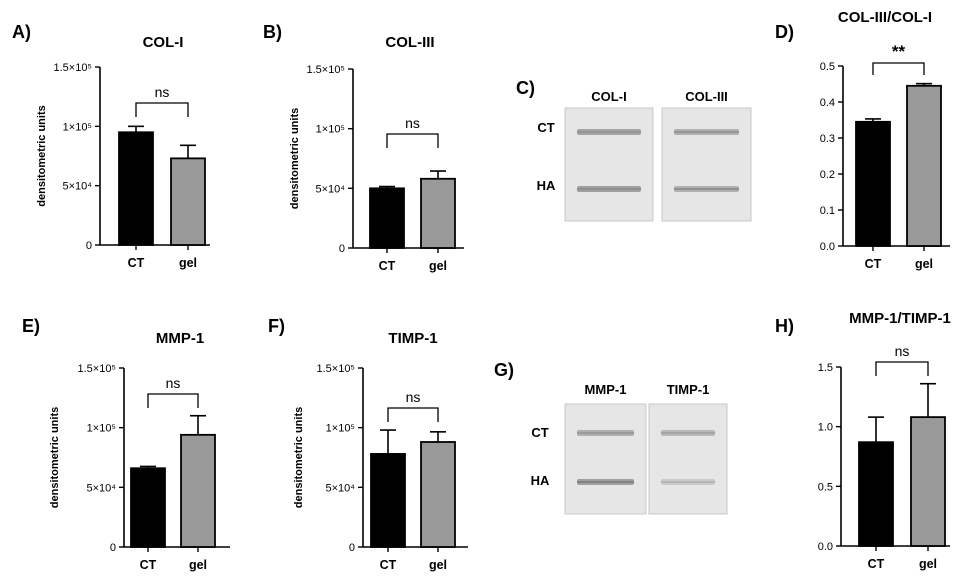 This screenshot has height=582, width=972. I want to click on blot-lane-label: COL-I, so click(608, 96).